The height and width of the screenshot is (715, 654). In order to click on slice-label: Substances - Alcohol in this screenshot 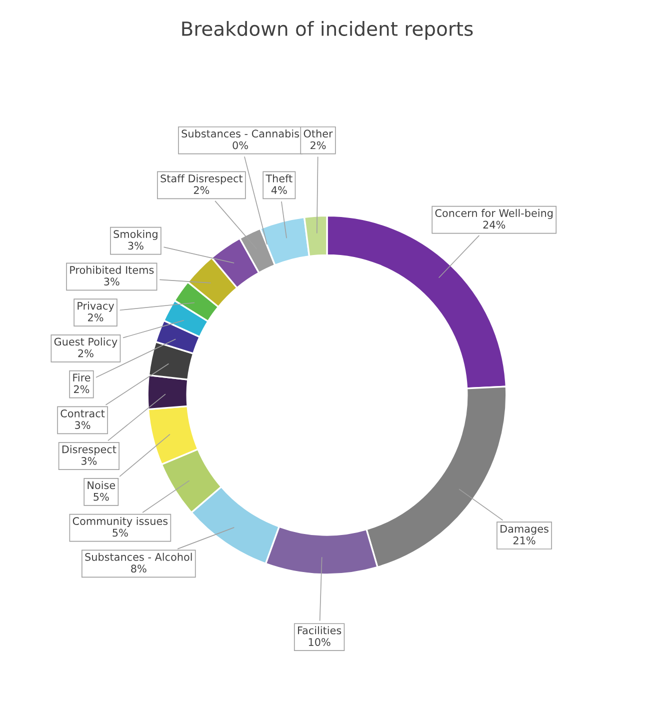, I will do `click(138, 556)`.